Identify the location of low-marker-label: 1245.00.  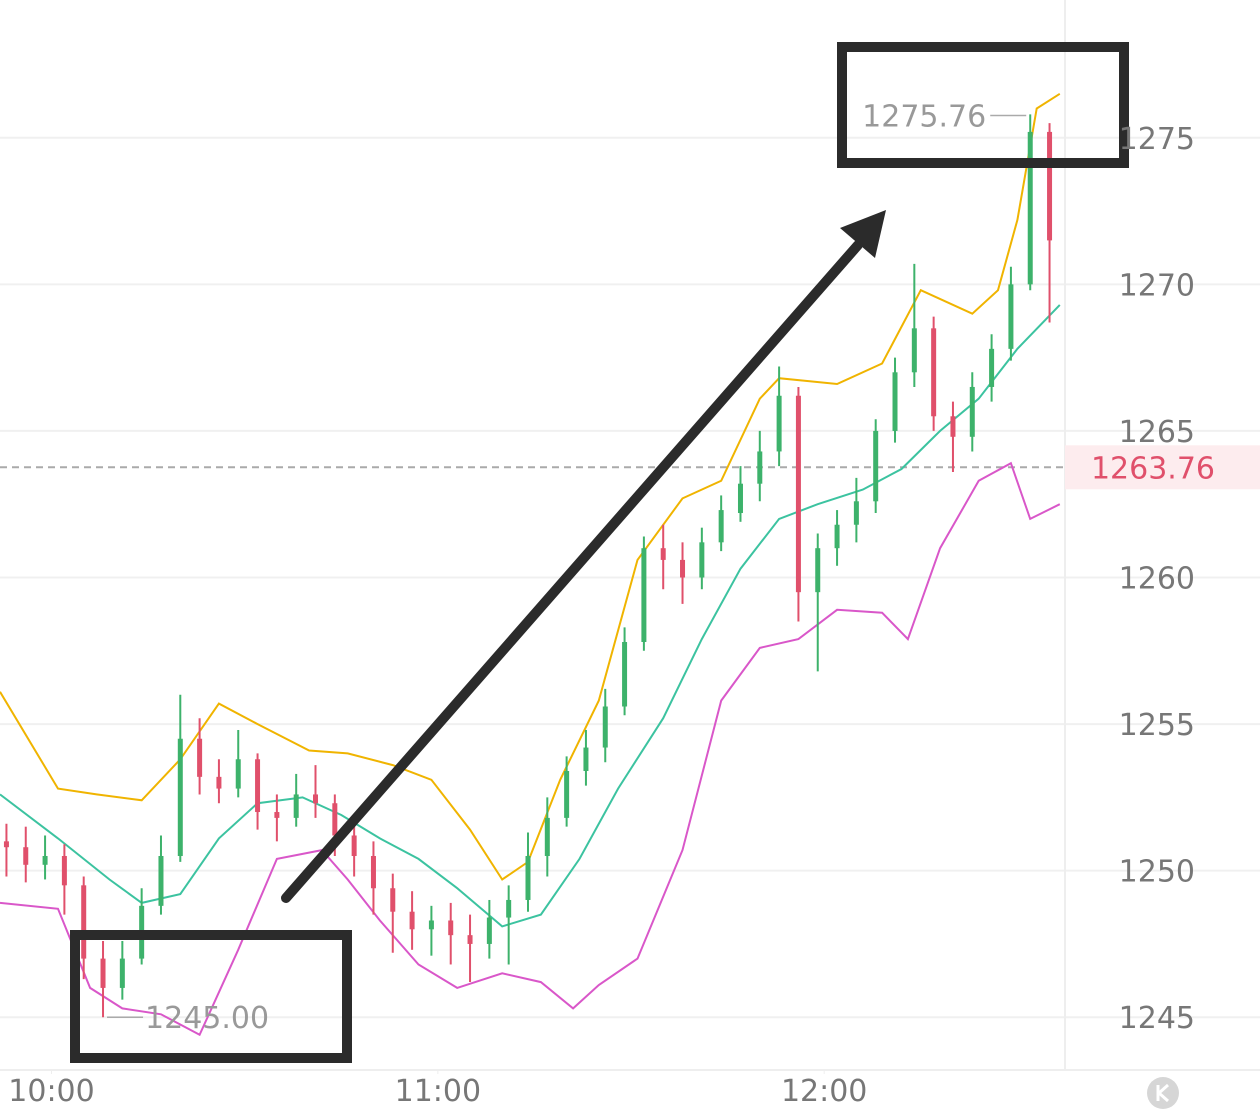
(207, 1018).